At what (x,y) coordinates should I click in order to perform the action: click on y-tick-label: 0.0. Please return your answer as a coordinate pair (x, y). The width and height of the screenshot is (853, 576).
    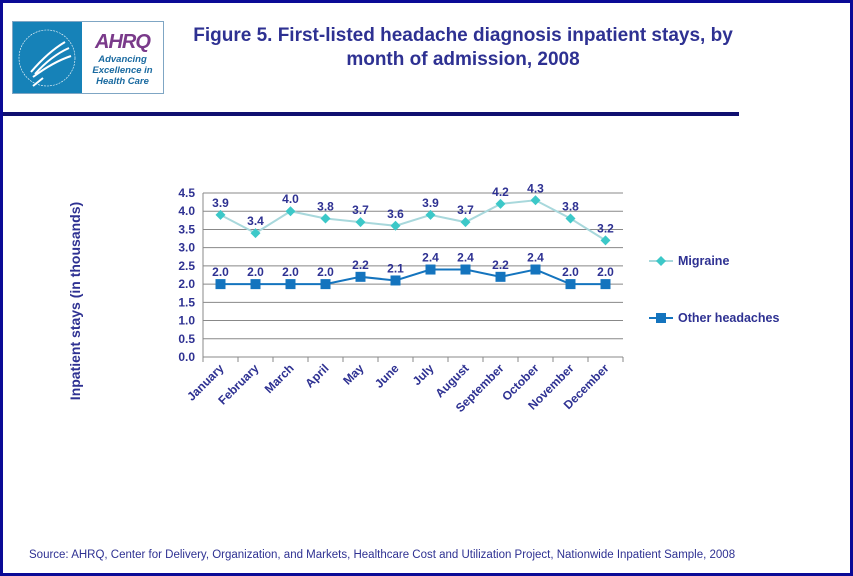
    Looking at the image, I should click on (186, 357).